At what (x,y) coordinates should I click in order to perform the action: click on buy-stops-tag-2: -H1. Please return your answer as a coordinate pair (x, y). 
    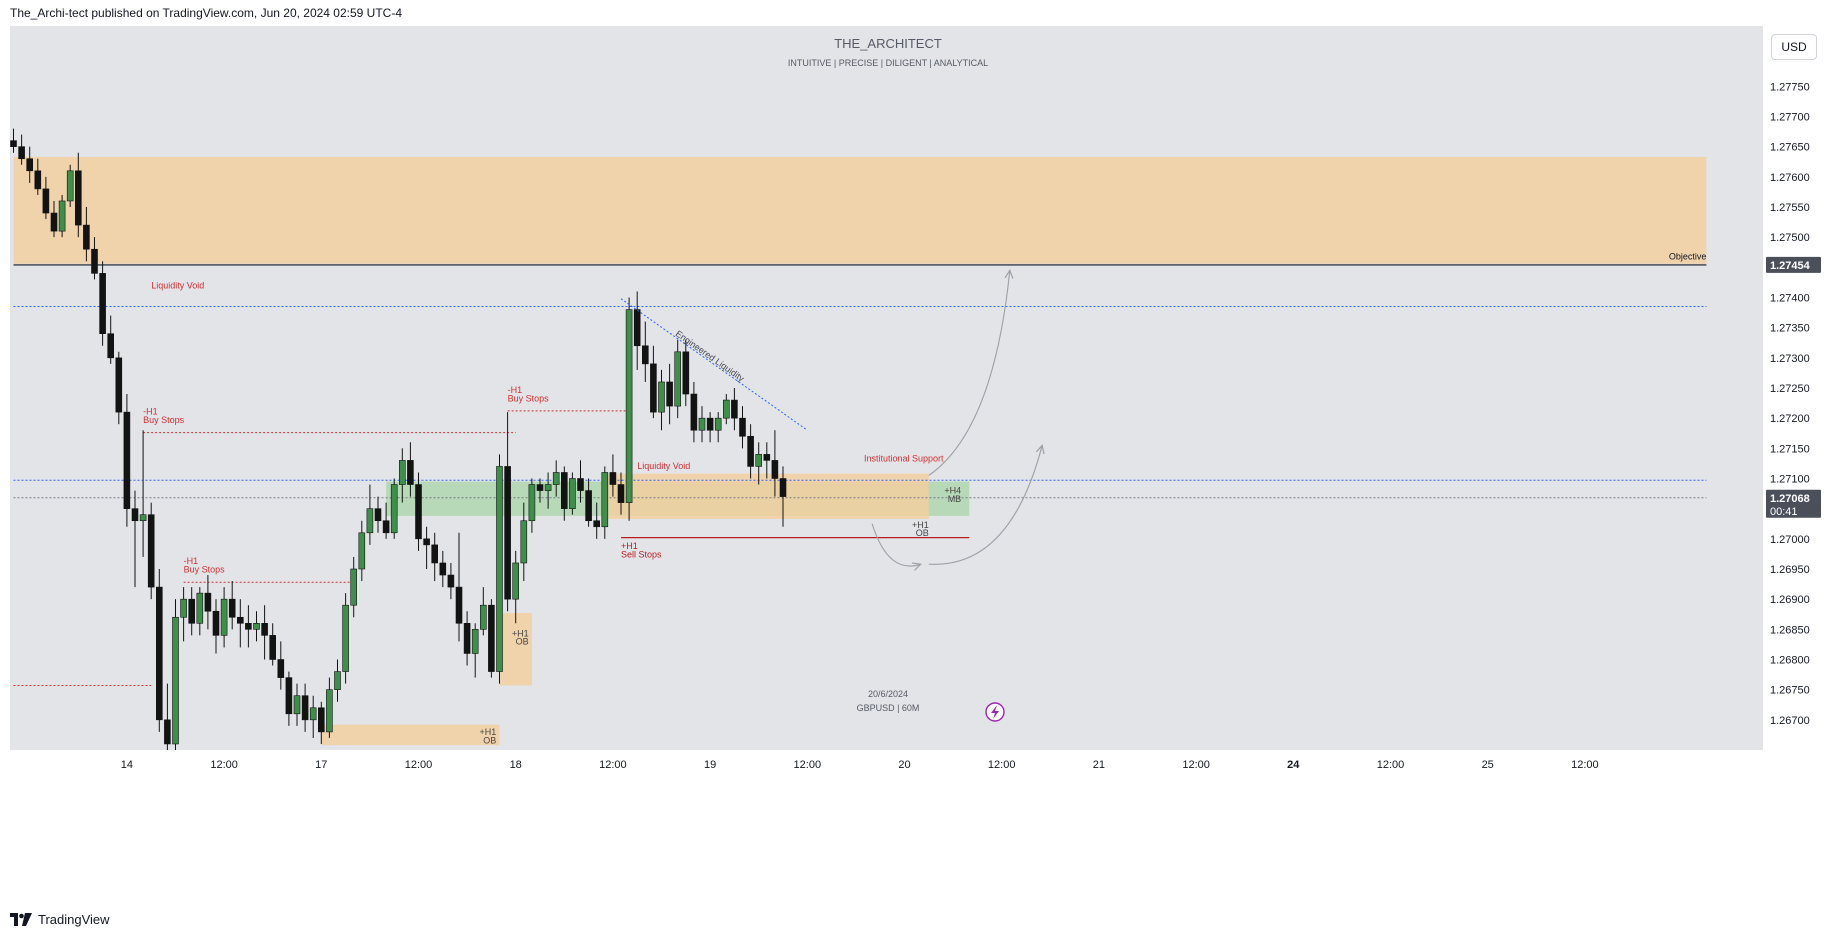
    Looking at the image, I should click on (191, 561).